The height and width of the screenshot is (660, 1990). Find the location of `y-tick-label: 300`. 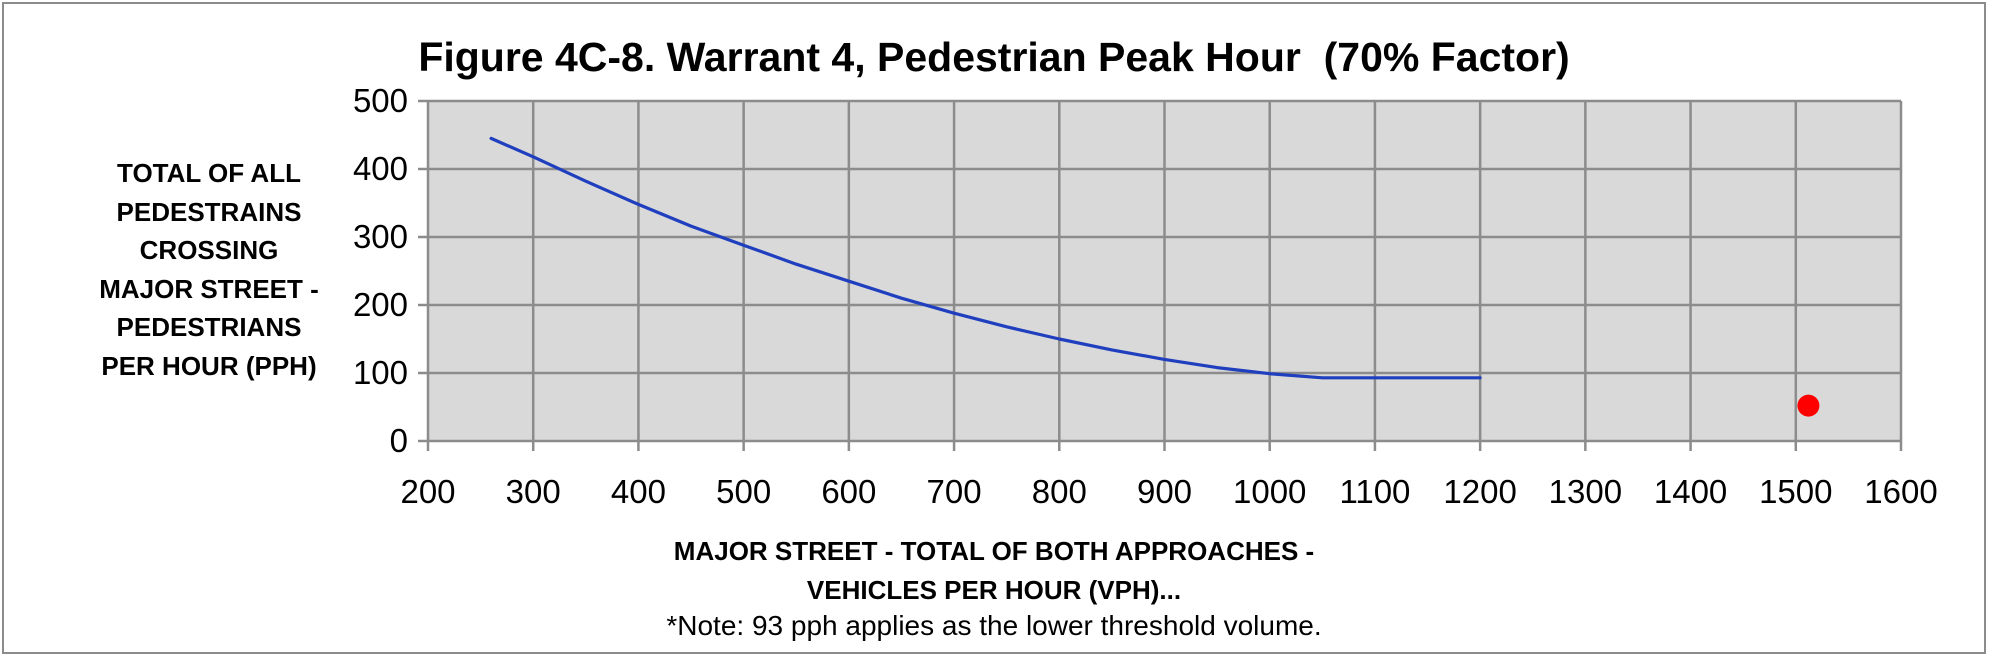

y-tick-label: 300 is located at coordinates (380, 236).